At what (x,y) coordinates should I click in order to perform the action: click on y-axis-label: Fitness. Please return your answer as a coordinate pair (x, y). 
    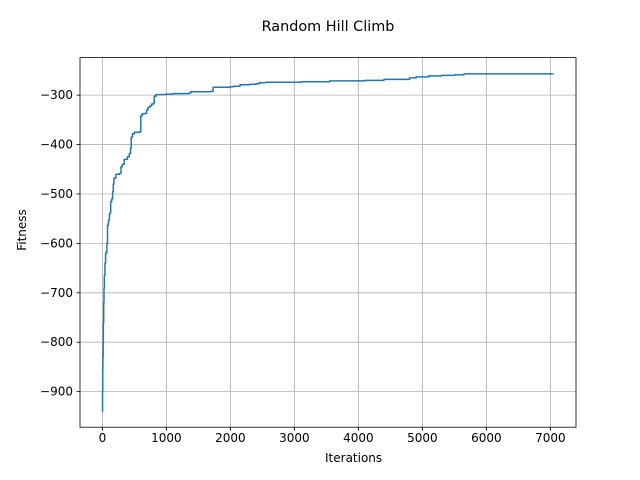
    Looking at the image, I should click on (22, 230).